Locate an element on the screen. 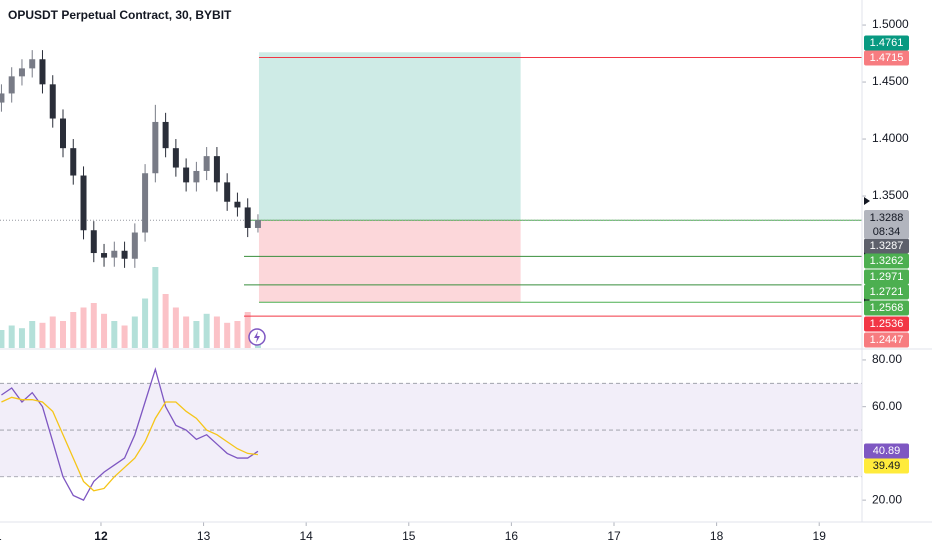 This screenshot has height=550, width=932. price-label: 1.3262 is located at coordinates (887, 261).